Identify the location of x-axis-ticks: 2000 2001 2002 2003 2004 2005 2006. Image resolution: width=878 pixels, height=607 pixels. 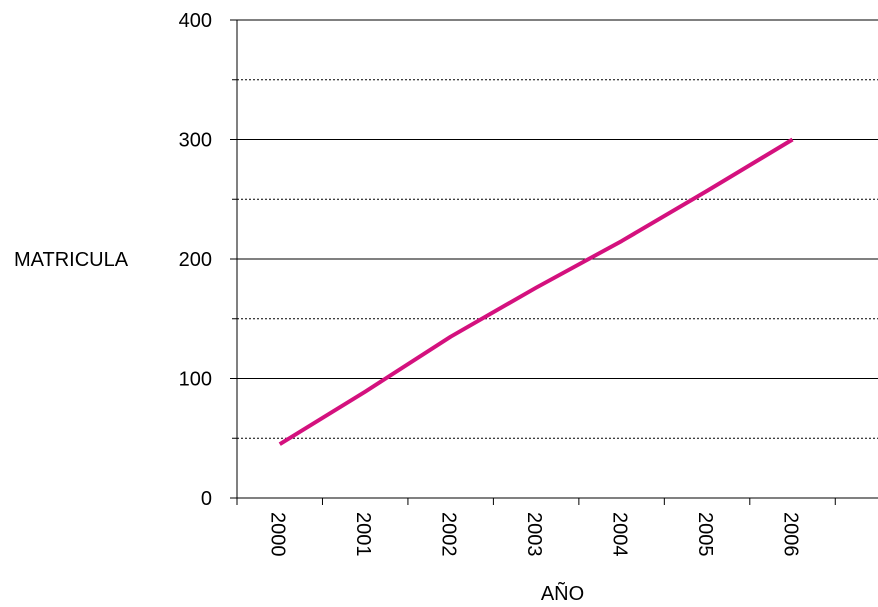
(536, 527).